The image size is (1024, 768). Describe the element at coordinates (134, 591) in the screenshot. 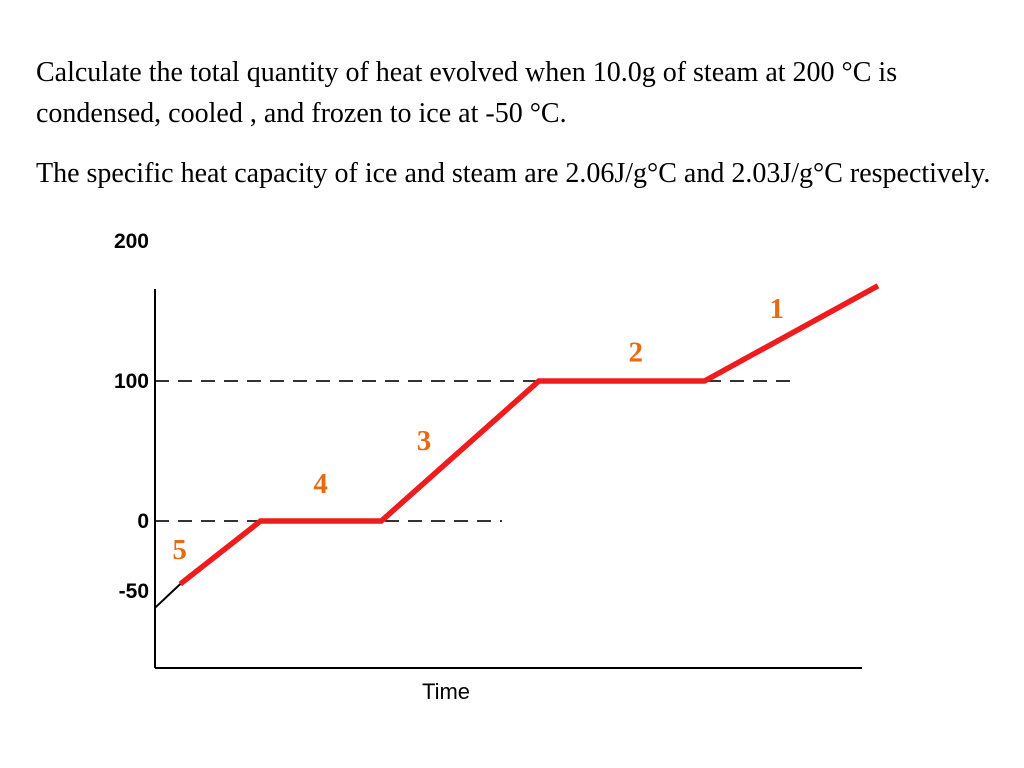

I see `y-tick-label: -50` at that location.